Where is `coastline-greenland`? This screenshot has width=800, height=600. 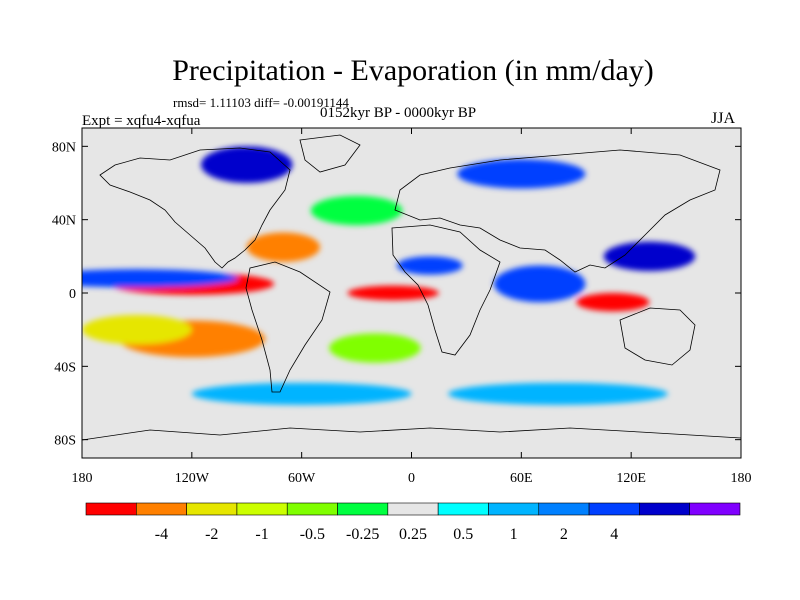 coastline-greenland is located at coordinates (330, 153).